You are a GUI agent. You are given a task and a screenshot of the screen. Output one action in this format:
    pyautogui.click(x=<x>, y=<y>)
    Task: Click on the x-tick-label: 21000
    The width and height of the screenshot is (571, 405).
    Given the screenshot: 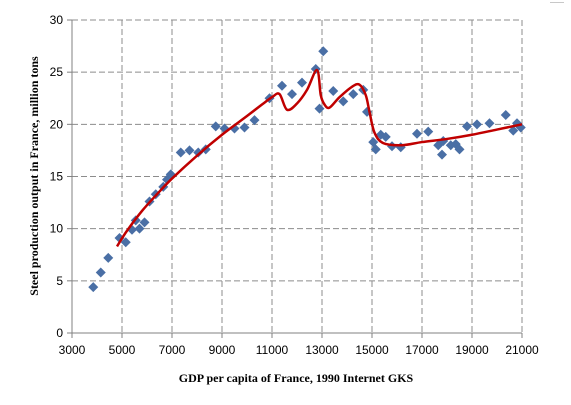 What is the action you would take?
    pyautogui.click(x=522, y=350)
    